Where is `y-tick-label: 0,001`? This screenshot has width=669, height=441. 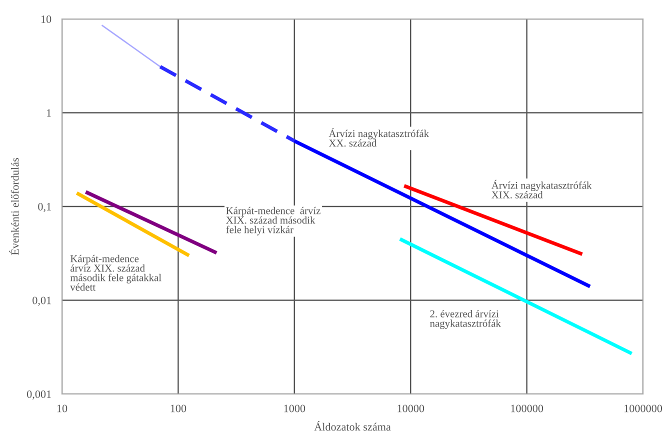 y-tick-label: 0,001 is located at coordinates (39, 395).